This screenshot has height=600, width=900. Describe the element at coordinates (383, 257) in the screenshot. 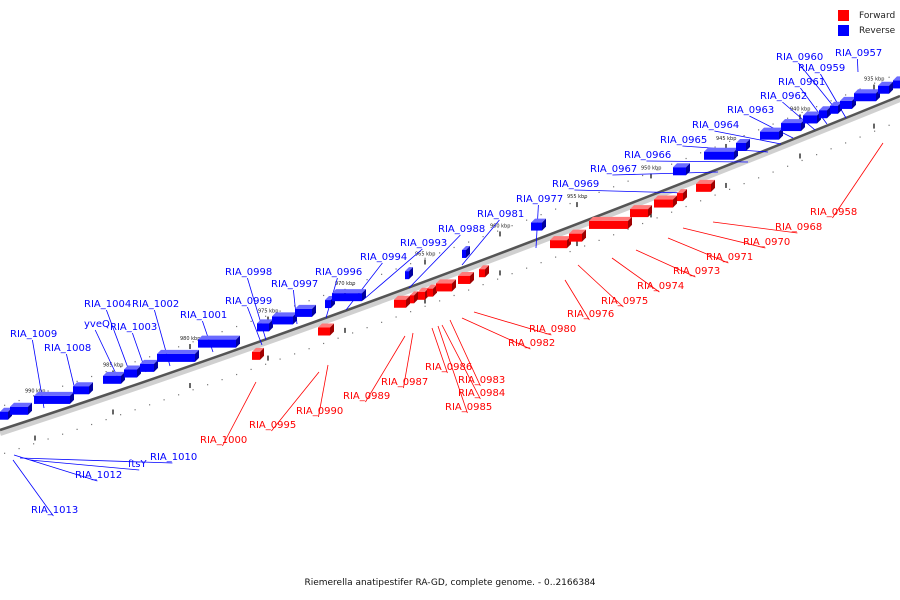

I see `gene-label: RIA_0994` at that location.